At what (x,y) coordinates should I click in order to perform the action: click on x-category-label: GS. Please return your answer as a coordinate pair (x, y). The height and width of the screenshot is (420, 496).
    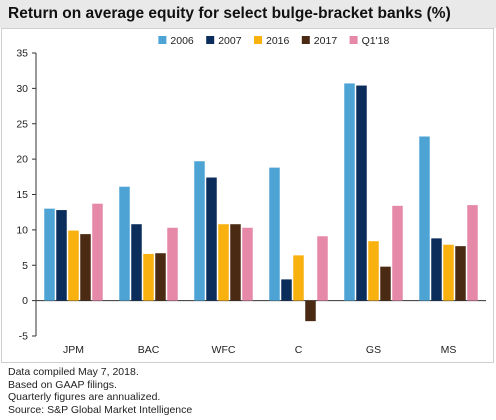
    Looking at the image, I should click on (373, 350).